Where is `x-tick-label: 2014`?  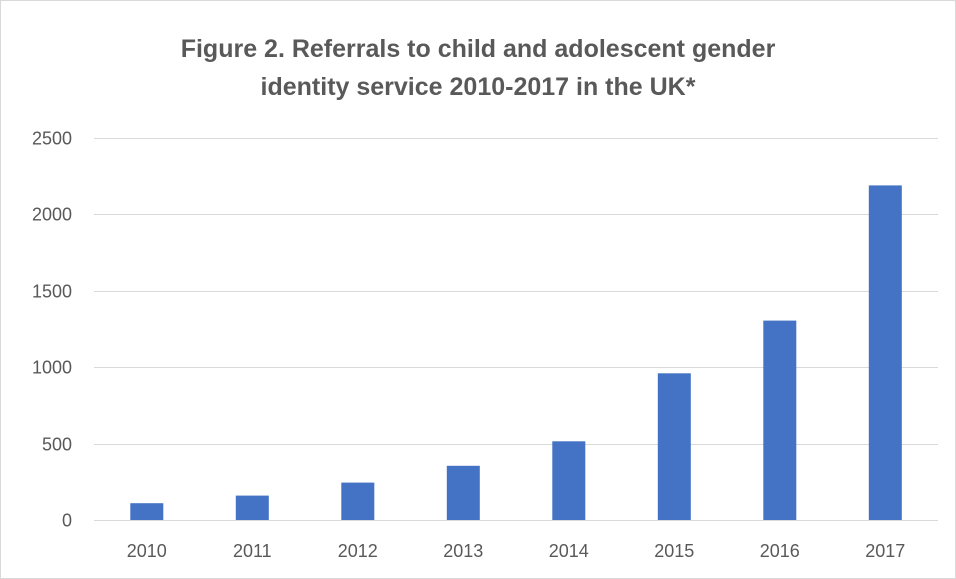
x-tick-label: 2014 is located at coordinates (569, 551).